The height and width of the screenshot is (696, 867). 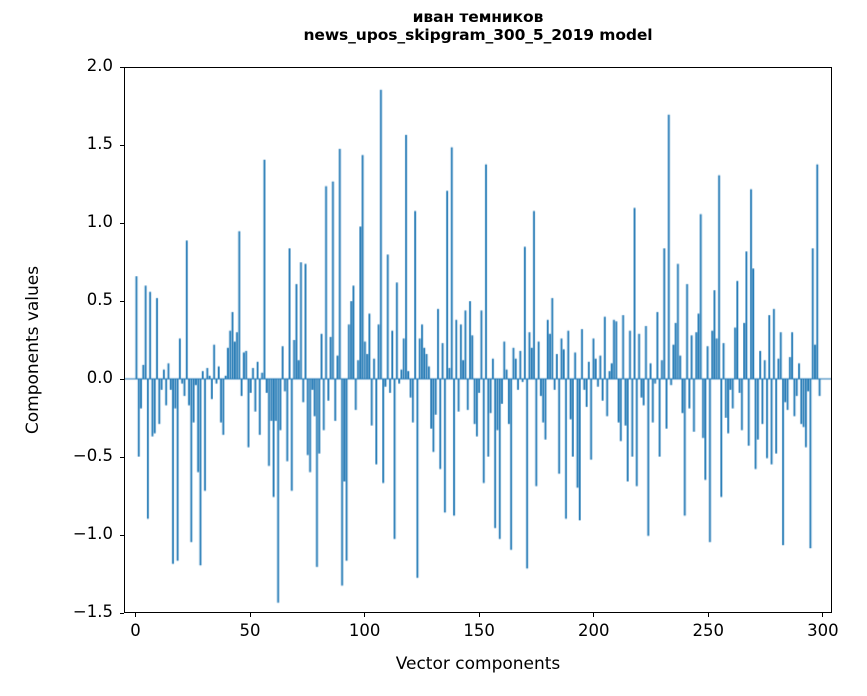 What do you see at coordinates (593, 630) in the screenshot?
I see `x-tick-label: 200` at bounding box center [593, 630].